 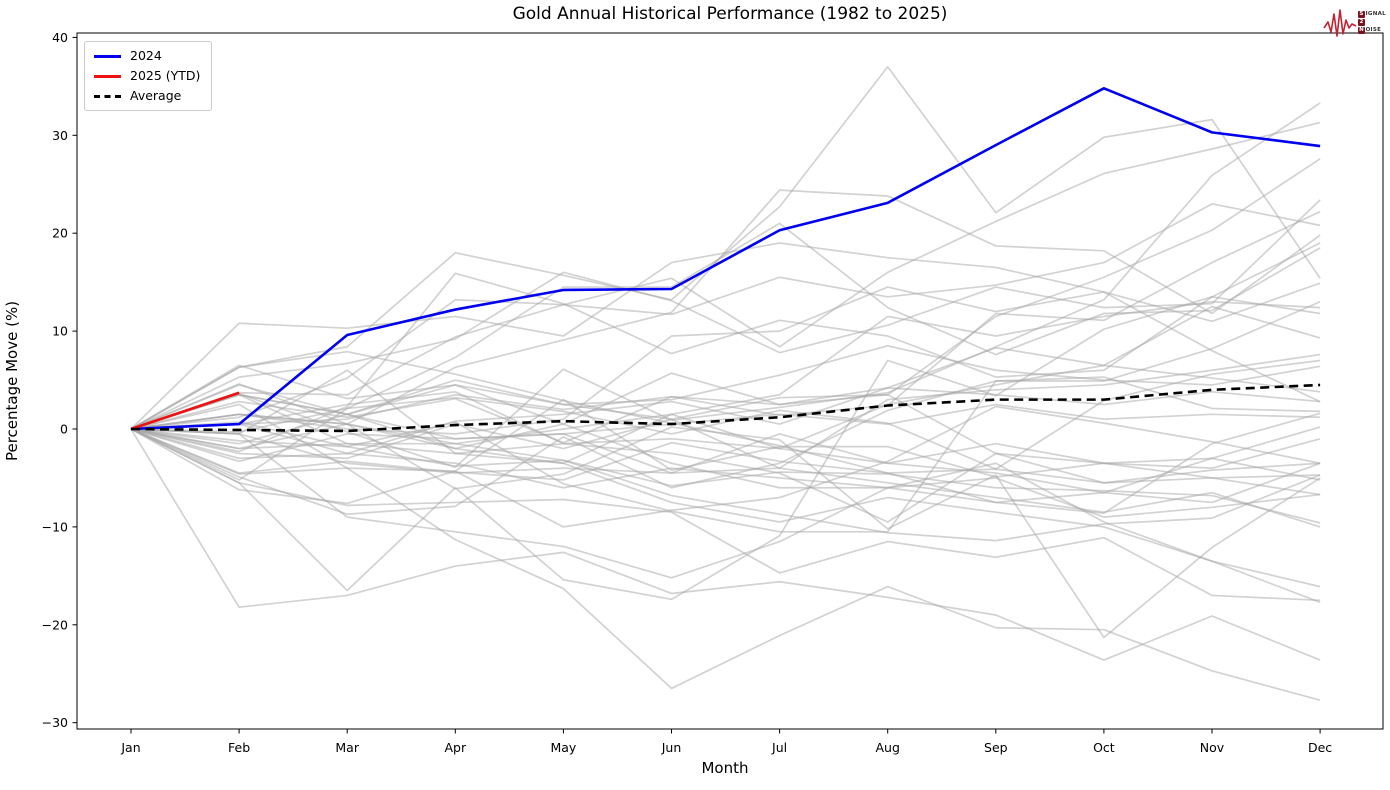 I want to click on legend-entry-average: Average, so click(x=147, y=96).